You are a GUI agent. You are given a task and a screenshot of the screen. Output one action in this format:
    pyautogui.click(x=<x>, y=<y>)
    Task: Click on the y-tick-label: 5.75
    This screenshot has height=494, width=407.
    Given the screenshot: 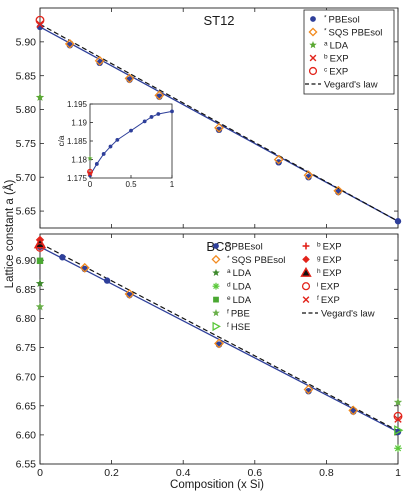 What is the action you would take?
    pyautogui.click(x=26, y=144)
    